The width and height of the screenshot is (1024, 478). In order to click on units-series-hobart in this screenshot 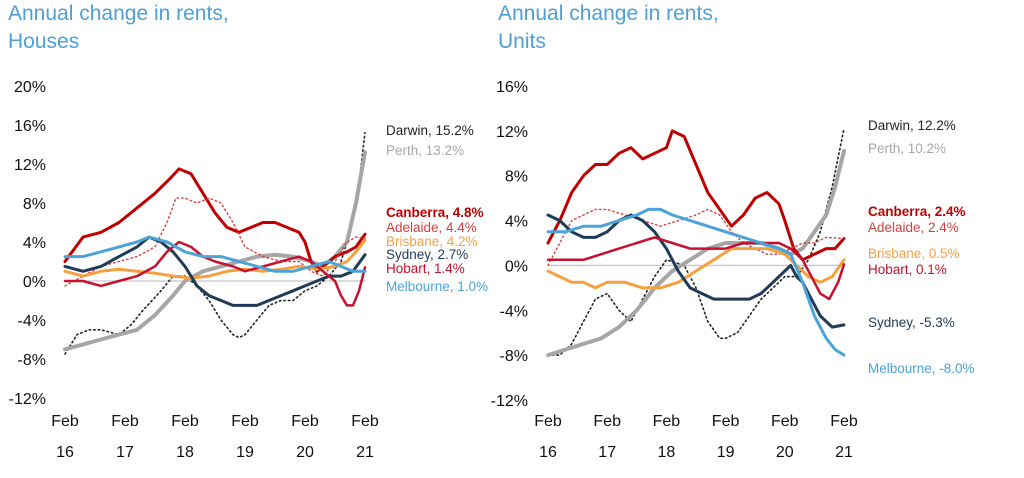, I will do `click(696, 268)`.